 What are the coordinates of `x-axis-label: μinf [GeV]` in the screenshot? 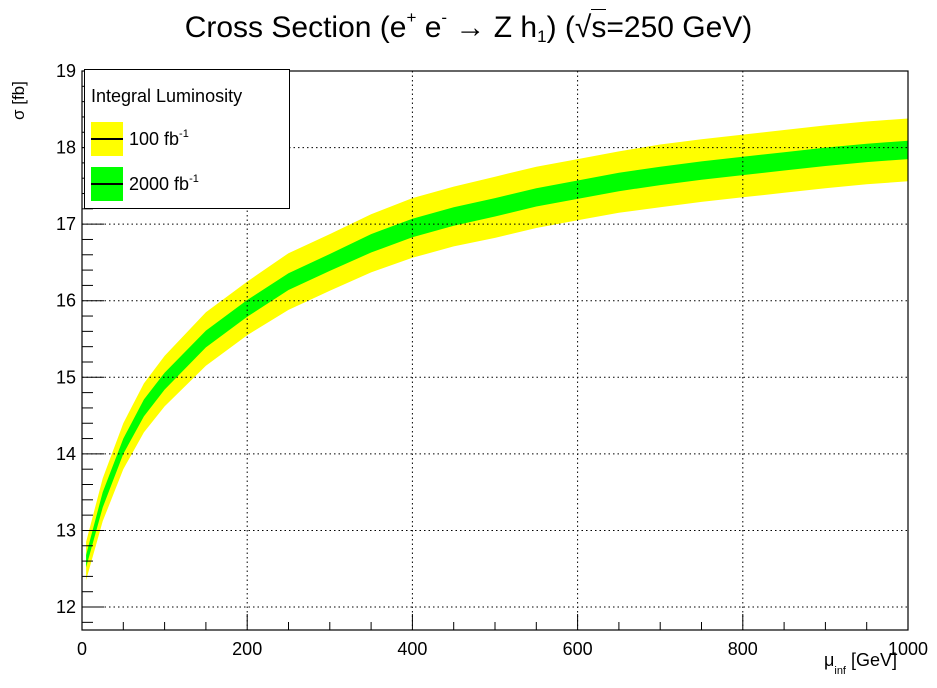 It's located at (861, 663).